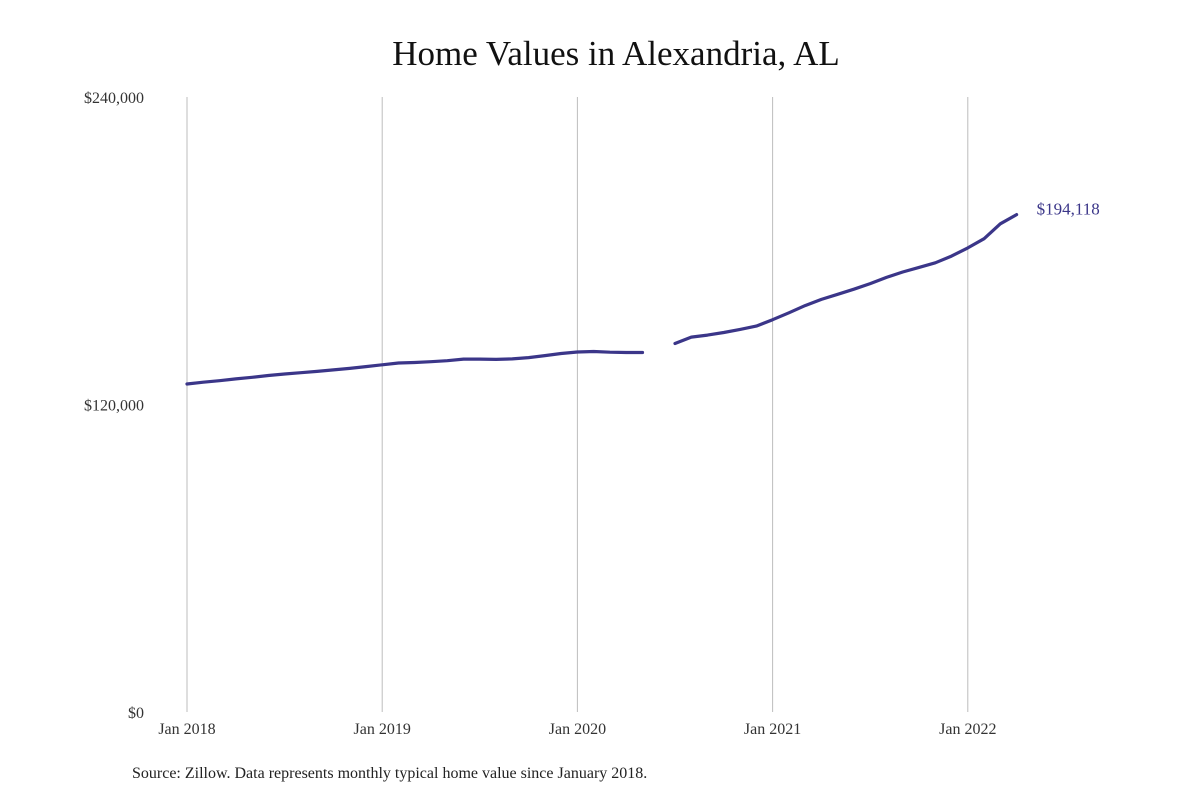 This screenshot has width=1200, height=800. Describe the element at coordinates (136, 713) in the screenshot. I see `y-tick-label: $0` at that location.